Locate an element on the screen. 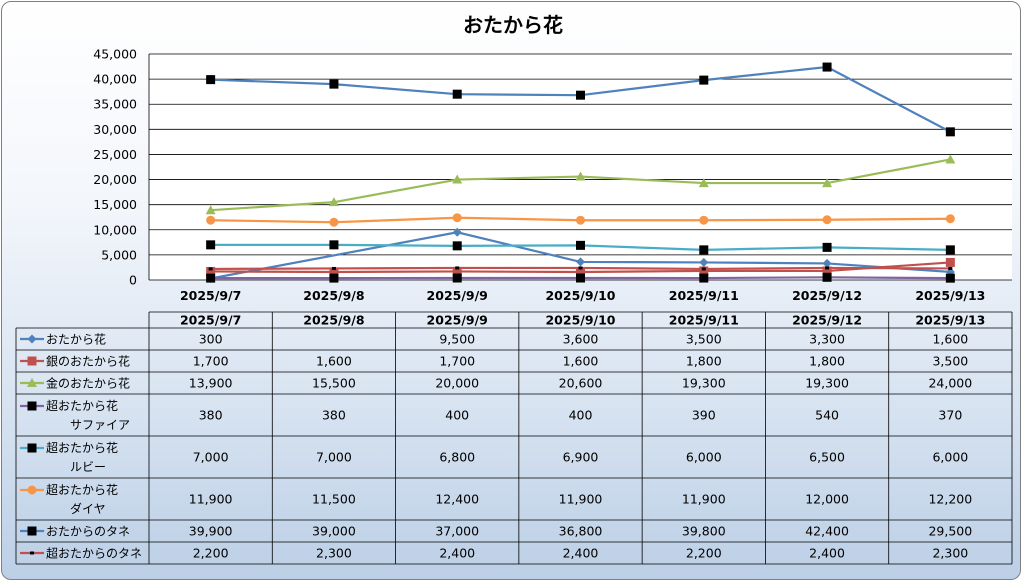 The image size is (1024, 585). table-header-cell: 2025/9/11 is located at coordinates (704, 320).